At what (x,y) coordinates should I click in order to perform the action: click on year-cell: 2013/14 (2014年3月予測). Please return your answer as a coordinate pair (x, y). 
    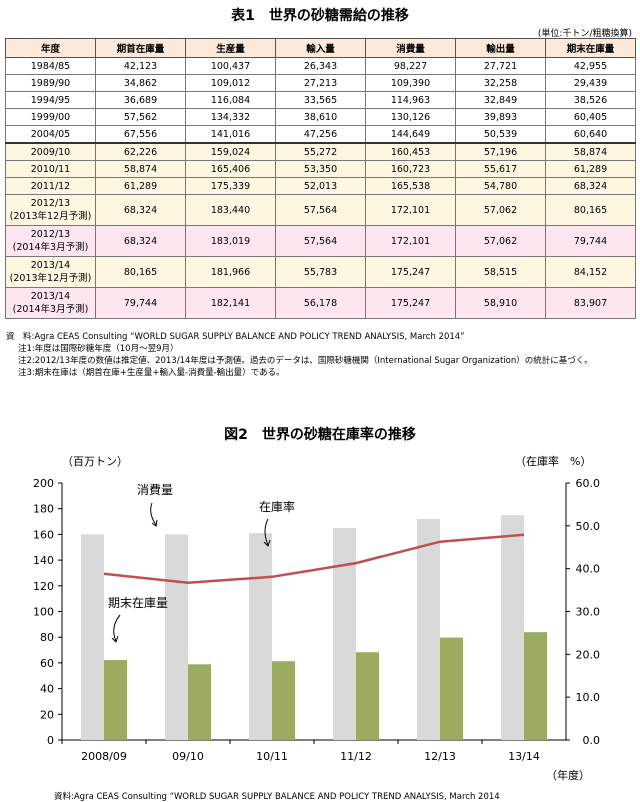
    Looking at the image, I should click on (50, 303).